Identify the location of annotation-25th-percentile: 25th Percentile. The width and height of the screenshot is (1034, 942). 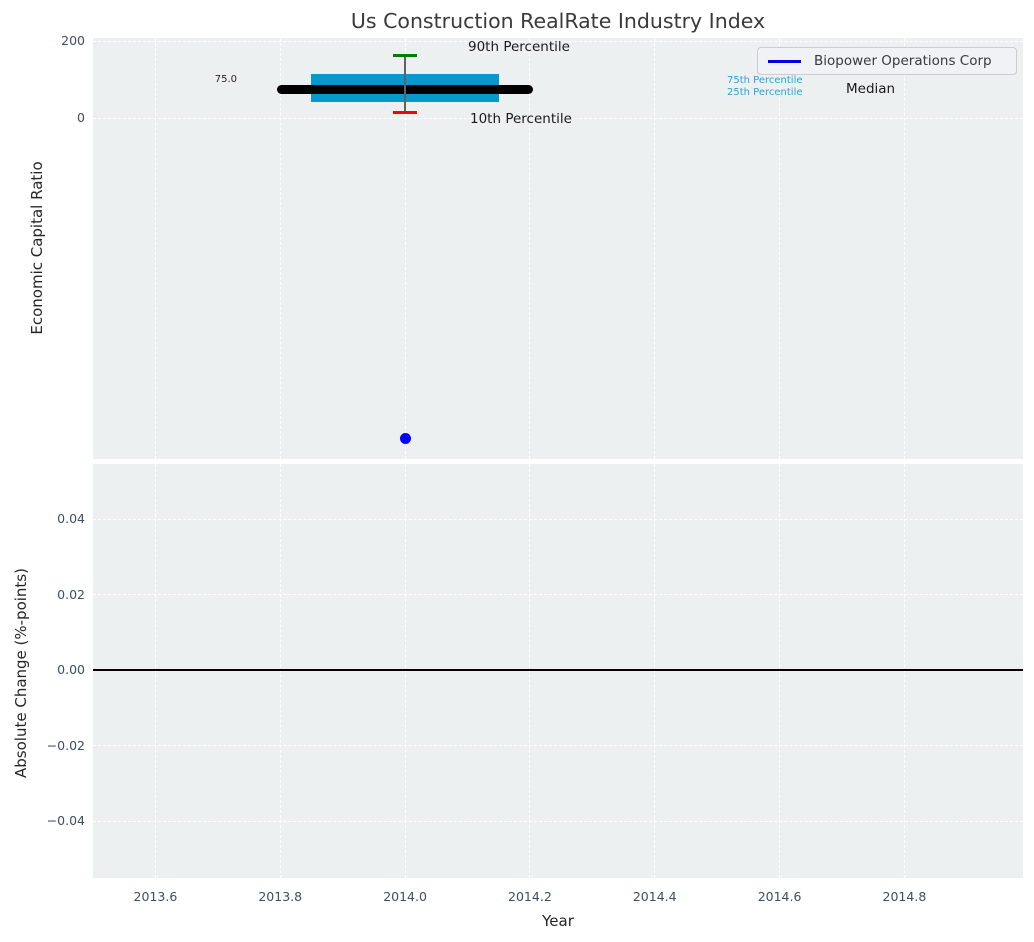
(765, 92).